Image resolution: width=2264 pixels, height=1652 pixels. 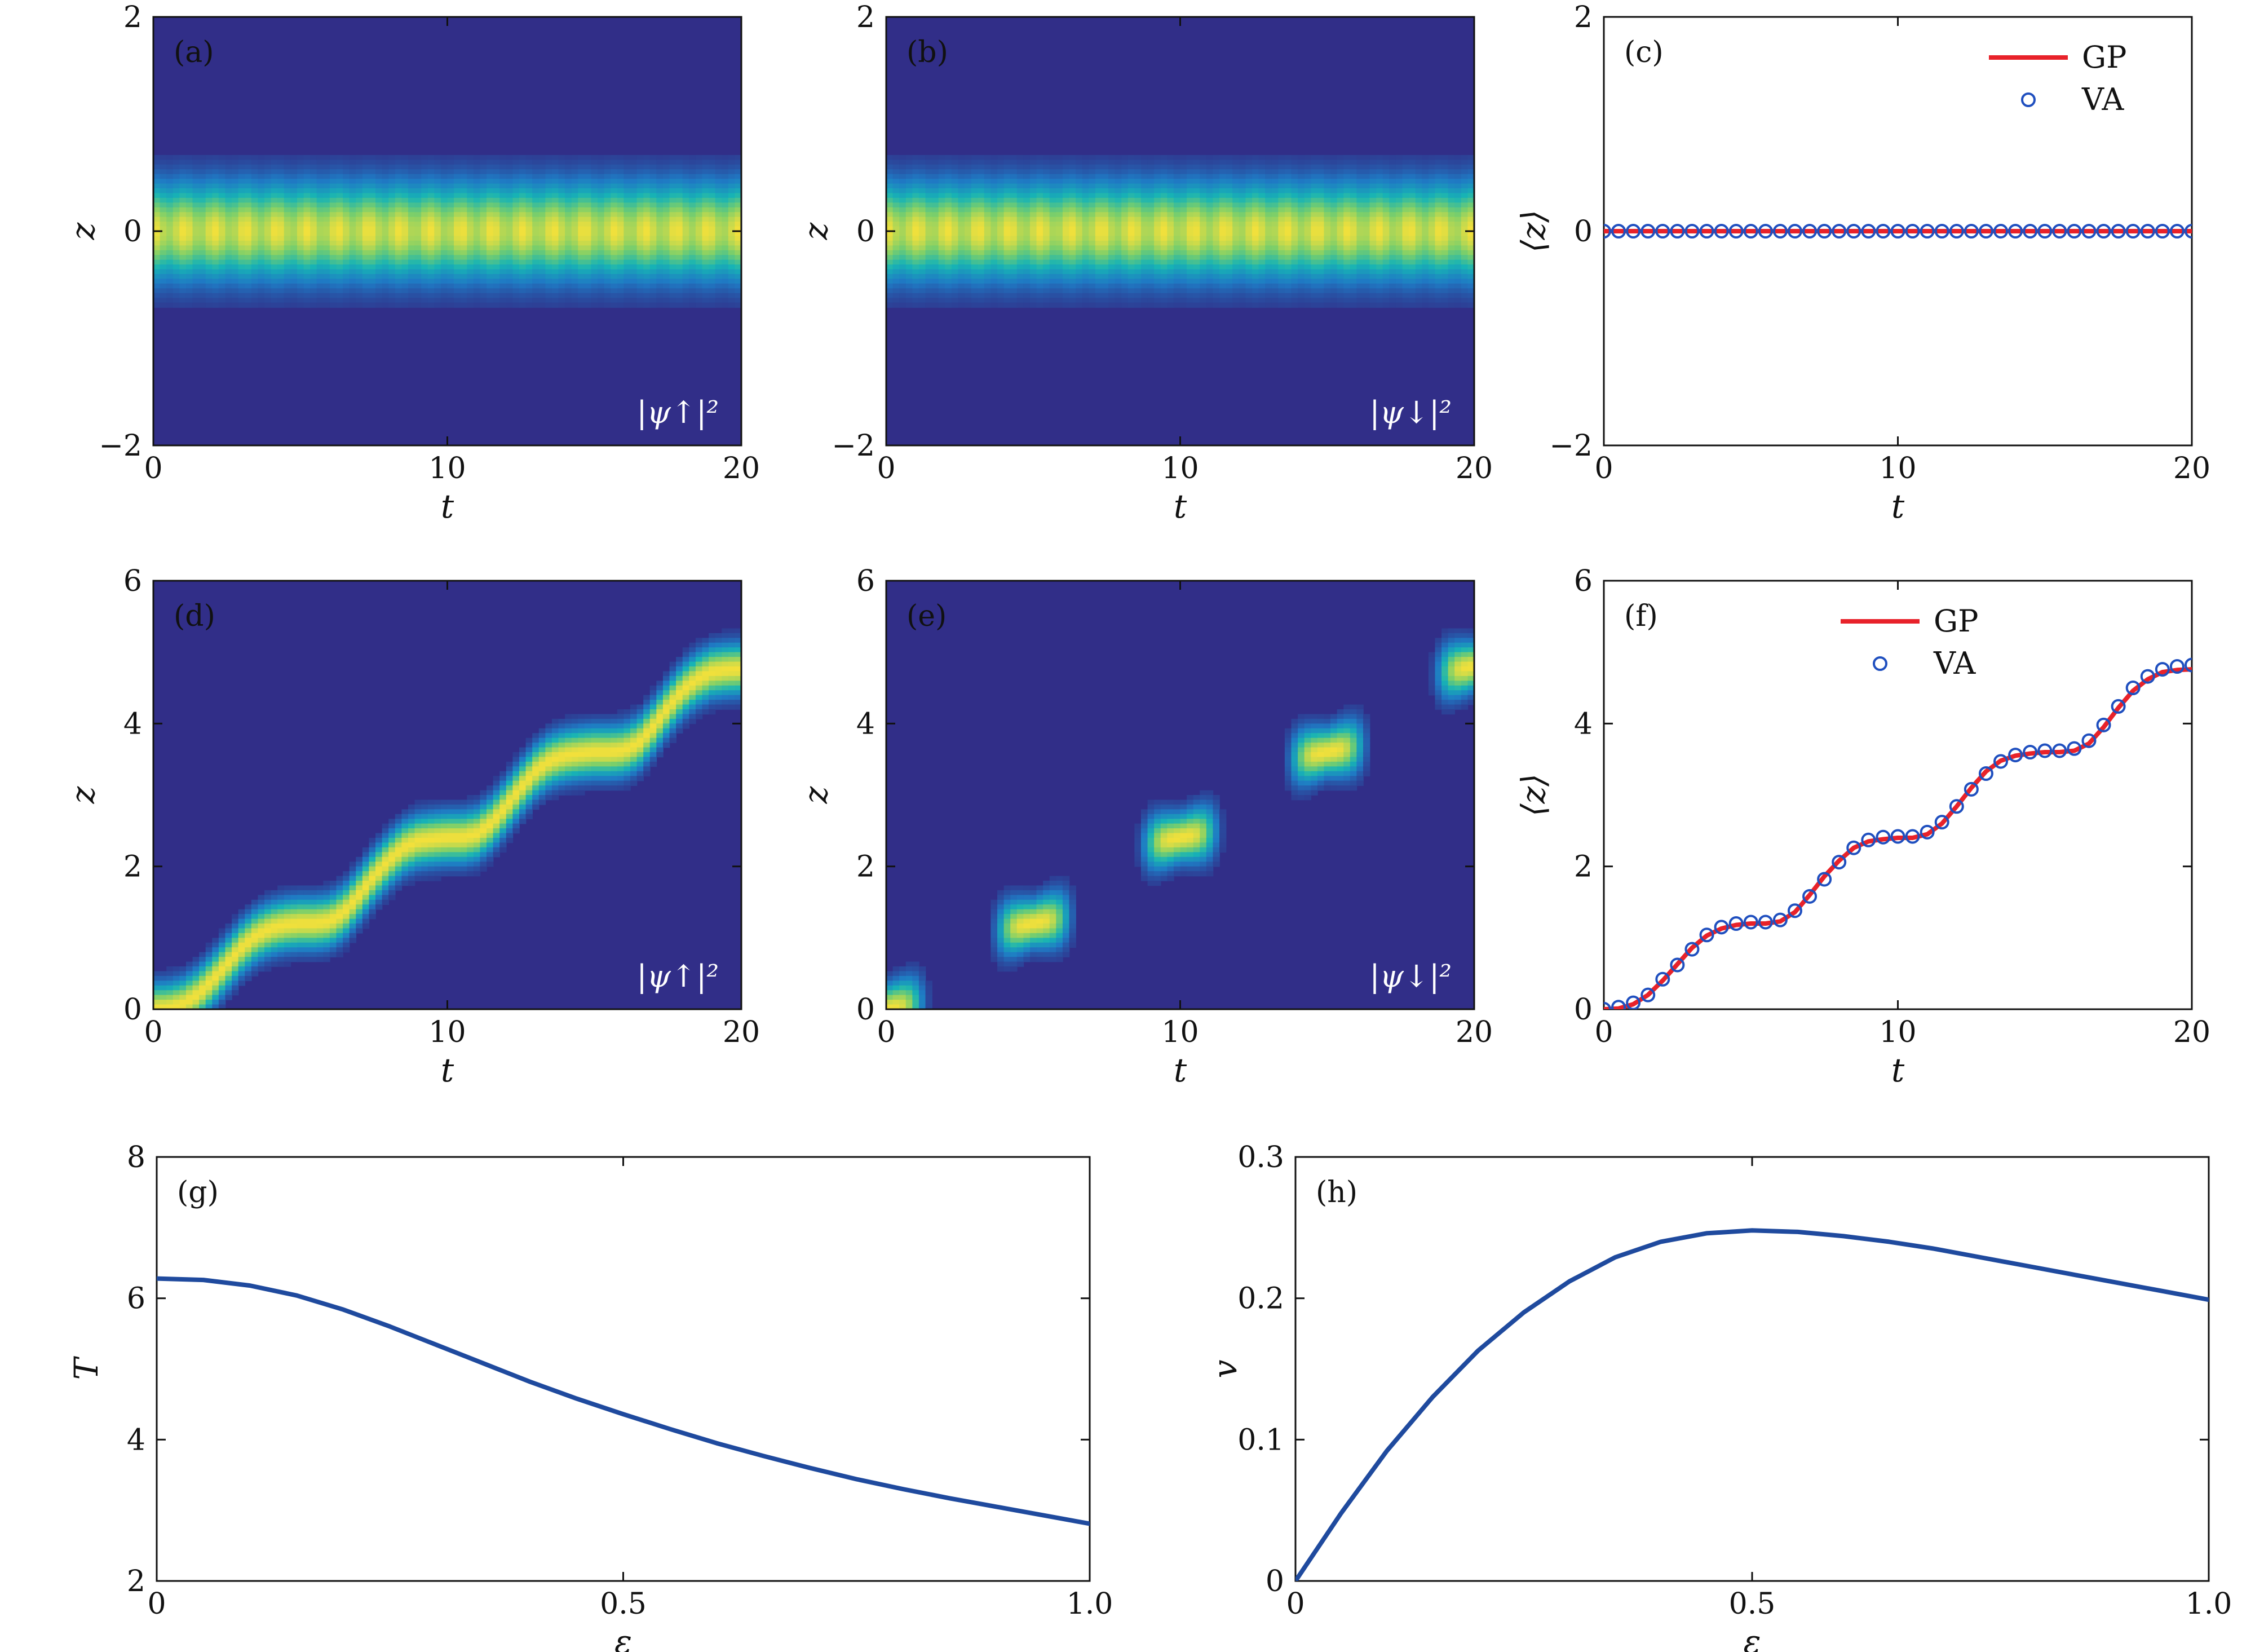 I want to click on y-tick-label: 0, so click(x=132, y=232).